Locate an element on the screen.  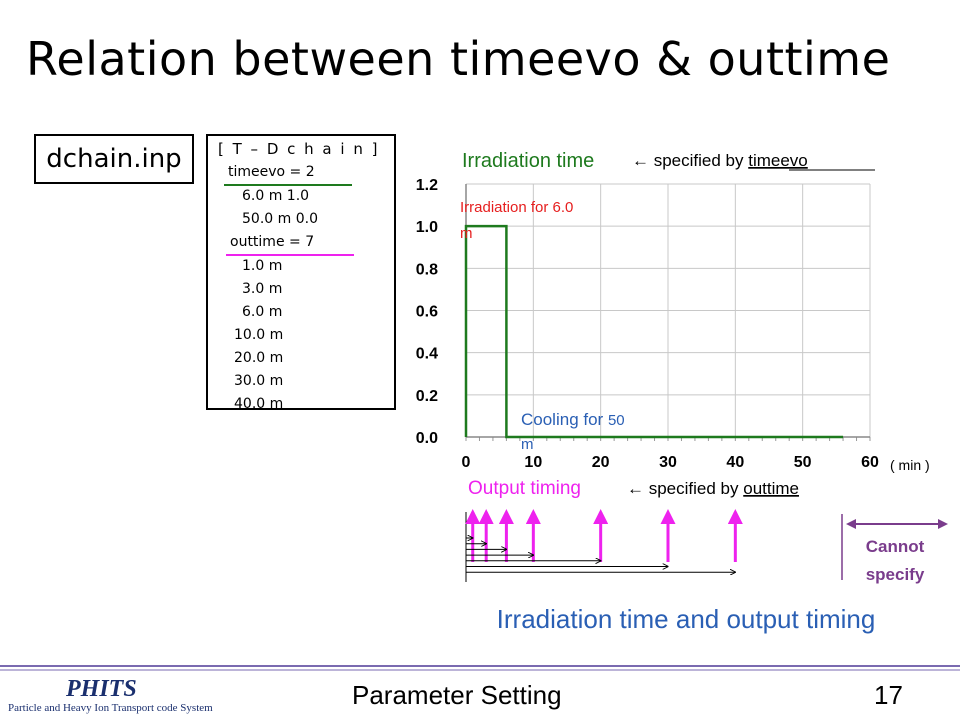
irradiation-series-line is located at coordinates (654, 331).